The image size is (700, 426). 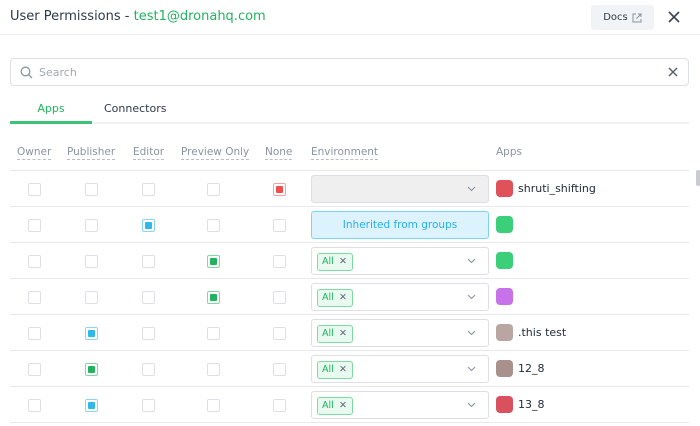 I want to click on dialog-title: User Permissions - test1@dronahq.com, so click(x=138, y=16).